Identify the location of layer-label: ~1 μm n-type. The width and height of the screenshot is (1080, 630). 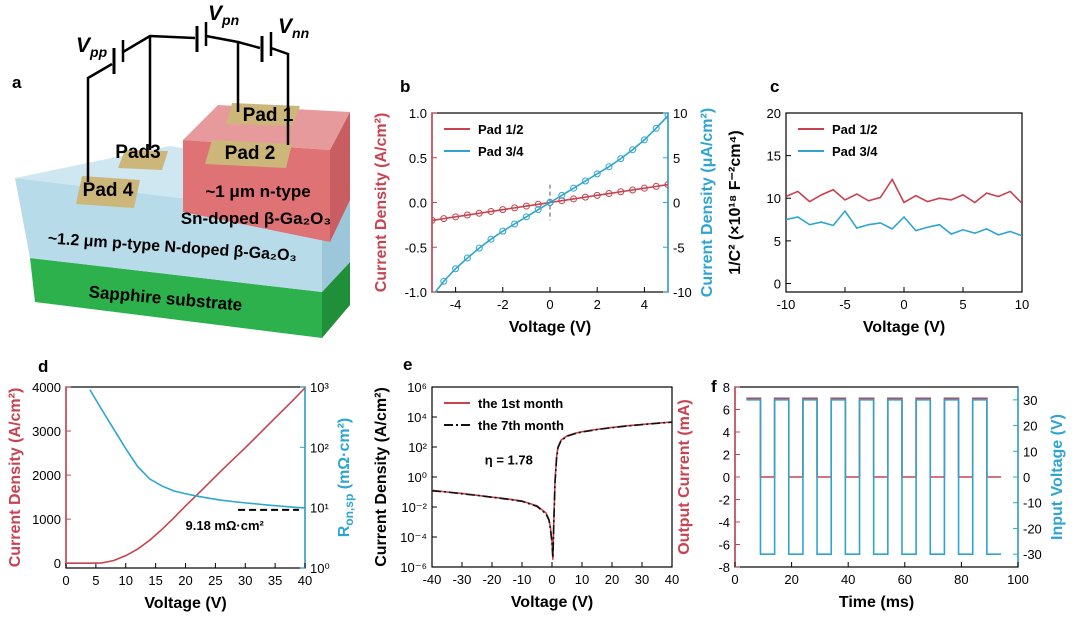
(257, 191).